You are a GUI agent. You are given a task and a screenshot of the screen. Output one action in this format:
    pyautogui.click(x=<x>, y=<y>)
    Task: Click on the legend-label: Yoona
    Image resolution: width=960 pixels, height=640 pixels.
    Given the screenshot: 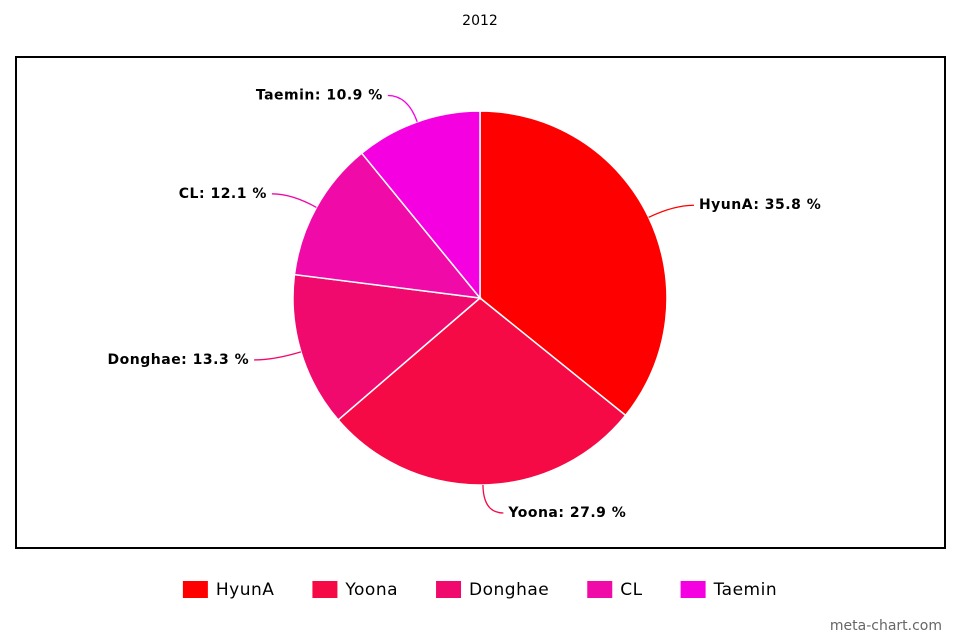 What is the action you would take?
    pyautogui.click(x=371, y=590)
    